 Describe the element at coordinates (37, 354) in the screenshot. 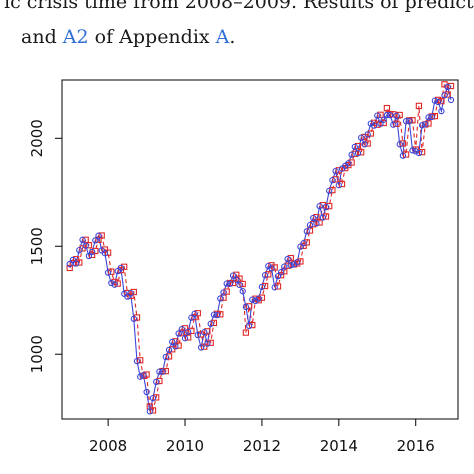

I see `y-tick-label: 1000` at that location.